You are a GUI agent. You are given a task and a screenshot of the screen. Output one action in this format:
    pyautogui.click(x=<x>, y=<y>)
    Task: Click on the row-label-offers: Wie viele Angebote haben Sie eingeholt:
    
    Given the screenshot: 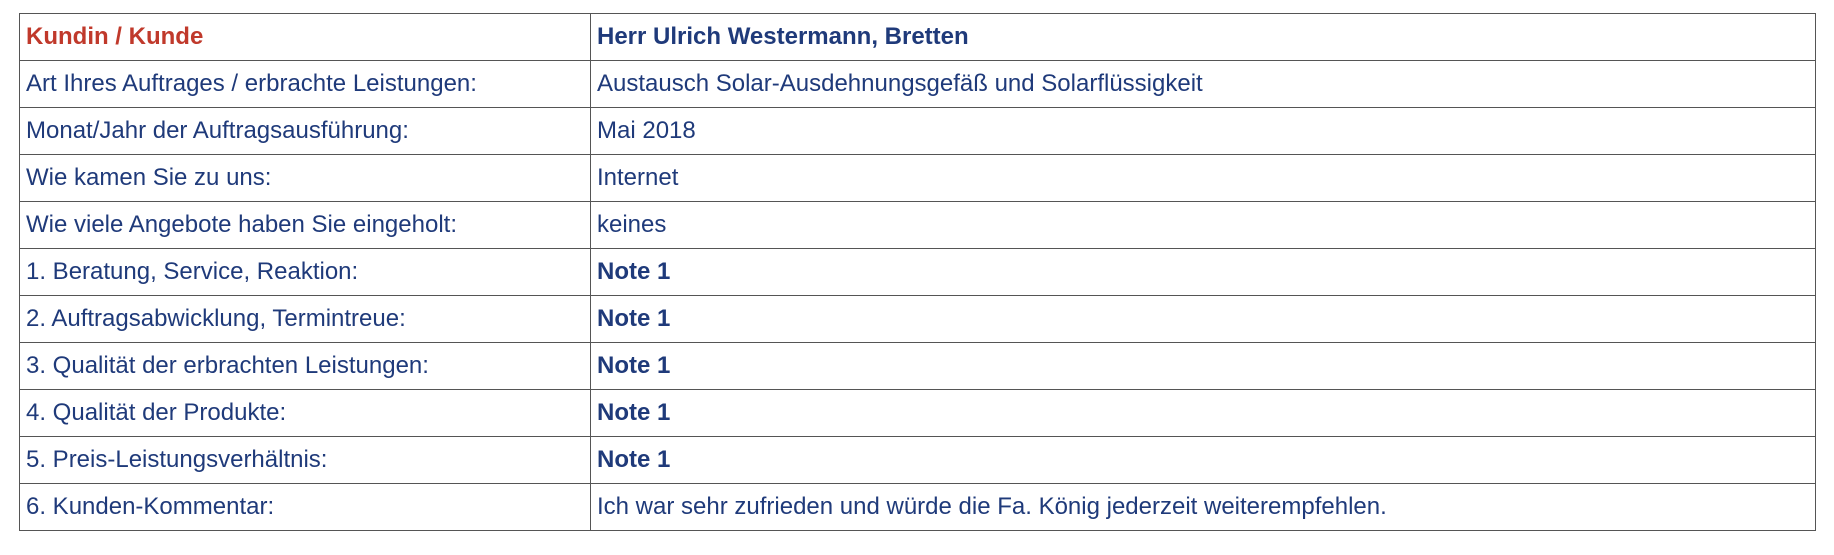 What is the action you would take?
    pyautogui.click(x=305, y=225)
    